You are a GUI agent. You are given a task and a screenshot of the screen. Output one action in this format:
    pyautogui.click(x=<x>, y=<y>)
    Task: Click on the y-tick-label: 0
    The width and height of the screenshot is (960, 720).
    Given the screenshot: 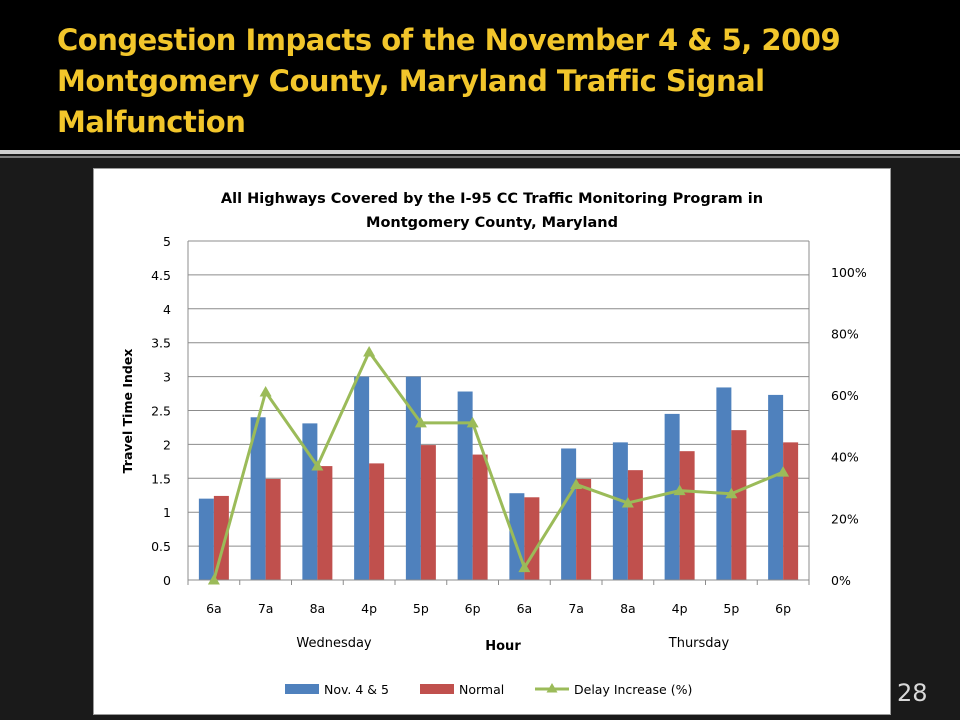 What is the action you would take?
    pyautogui.click(x=167, y=580)
    